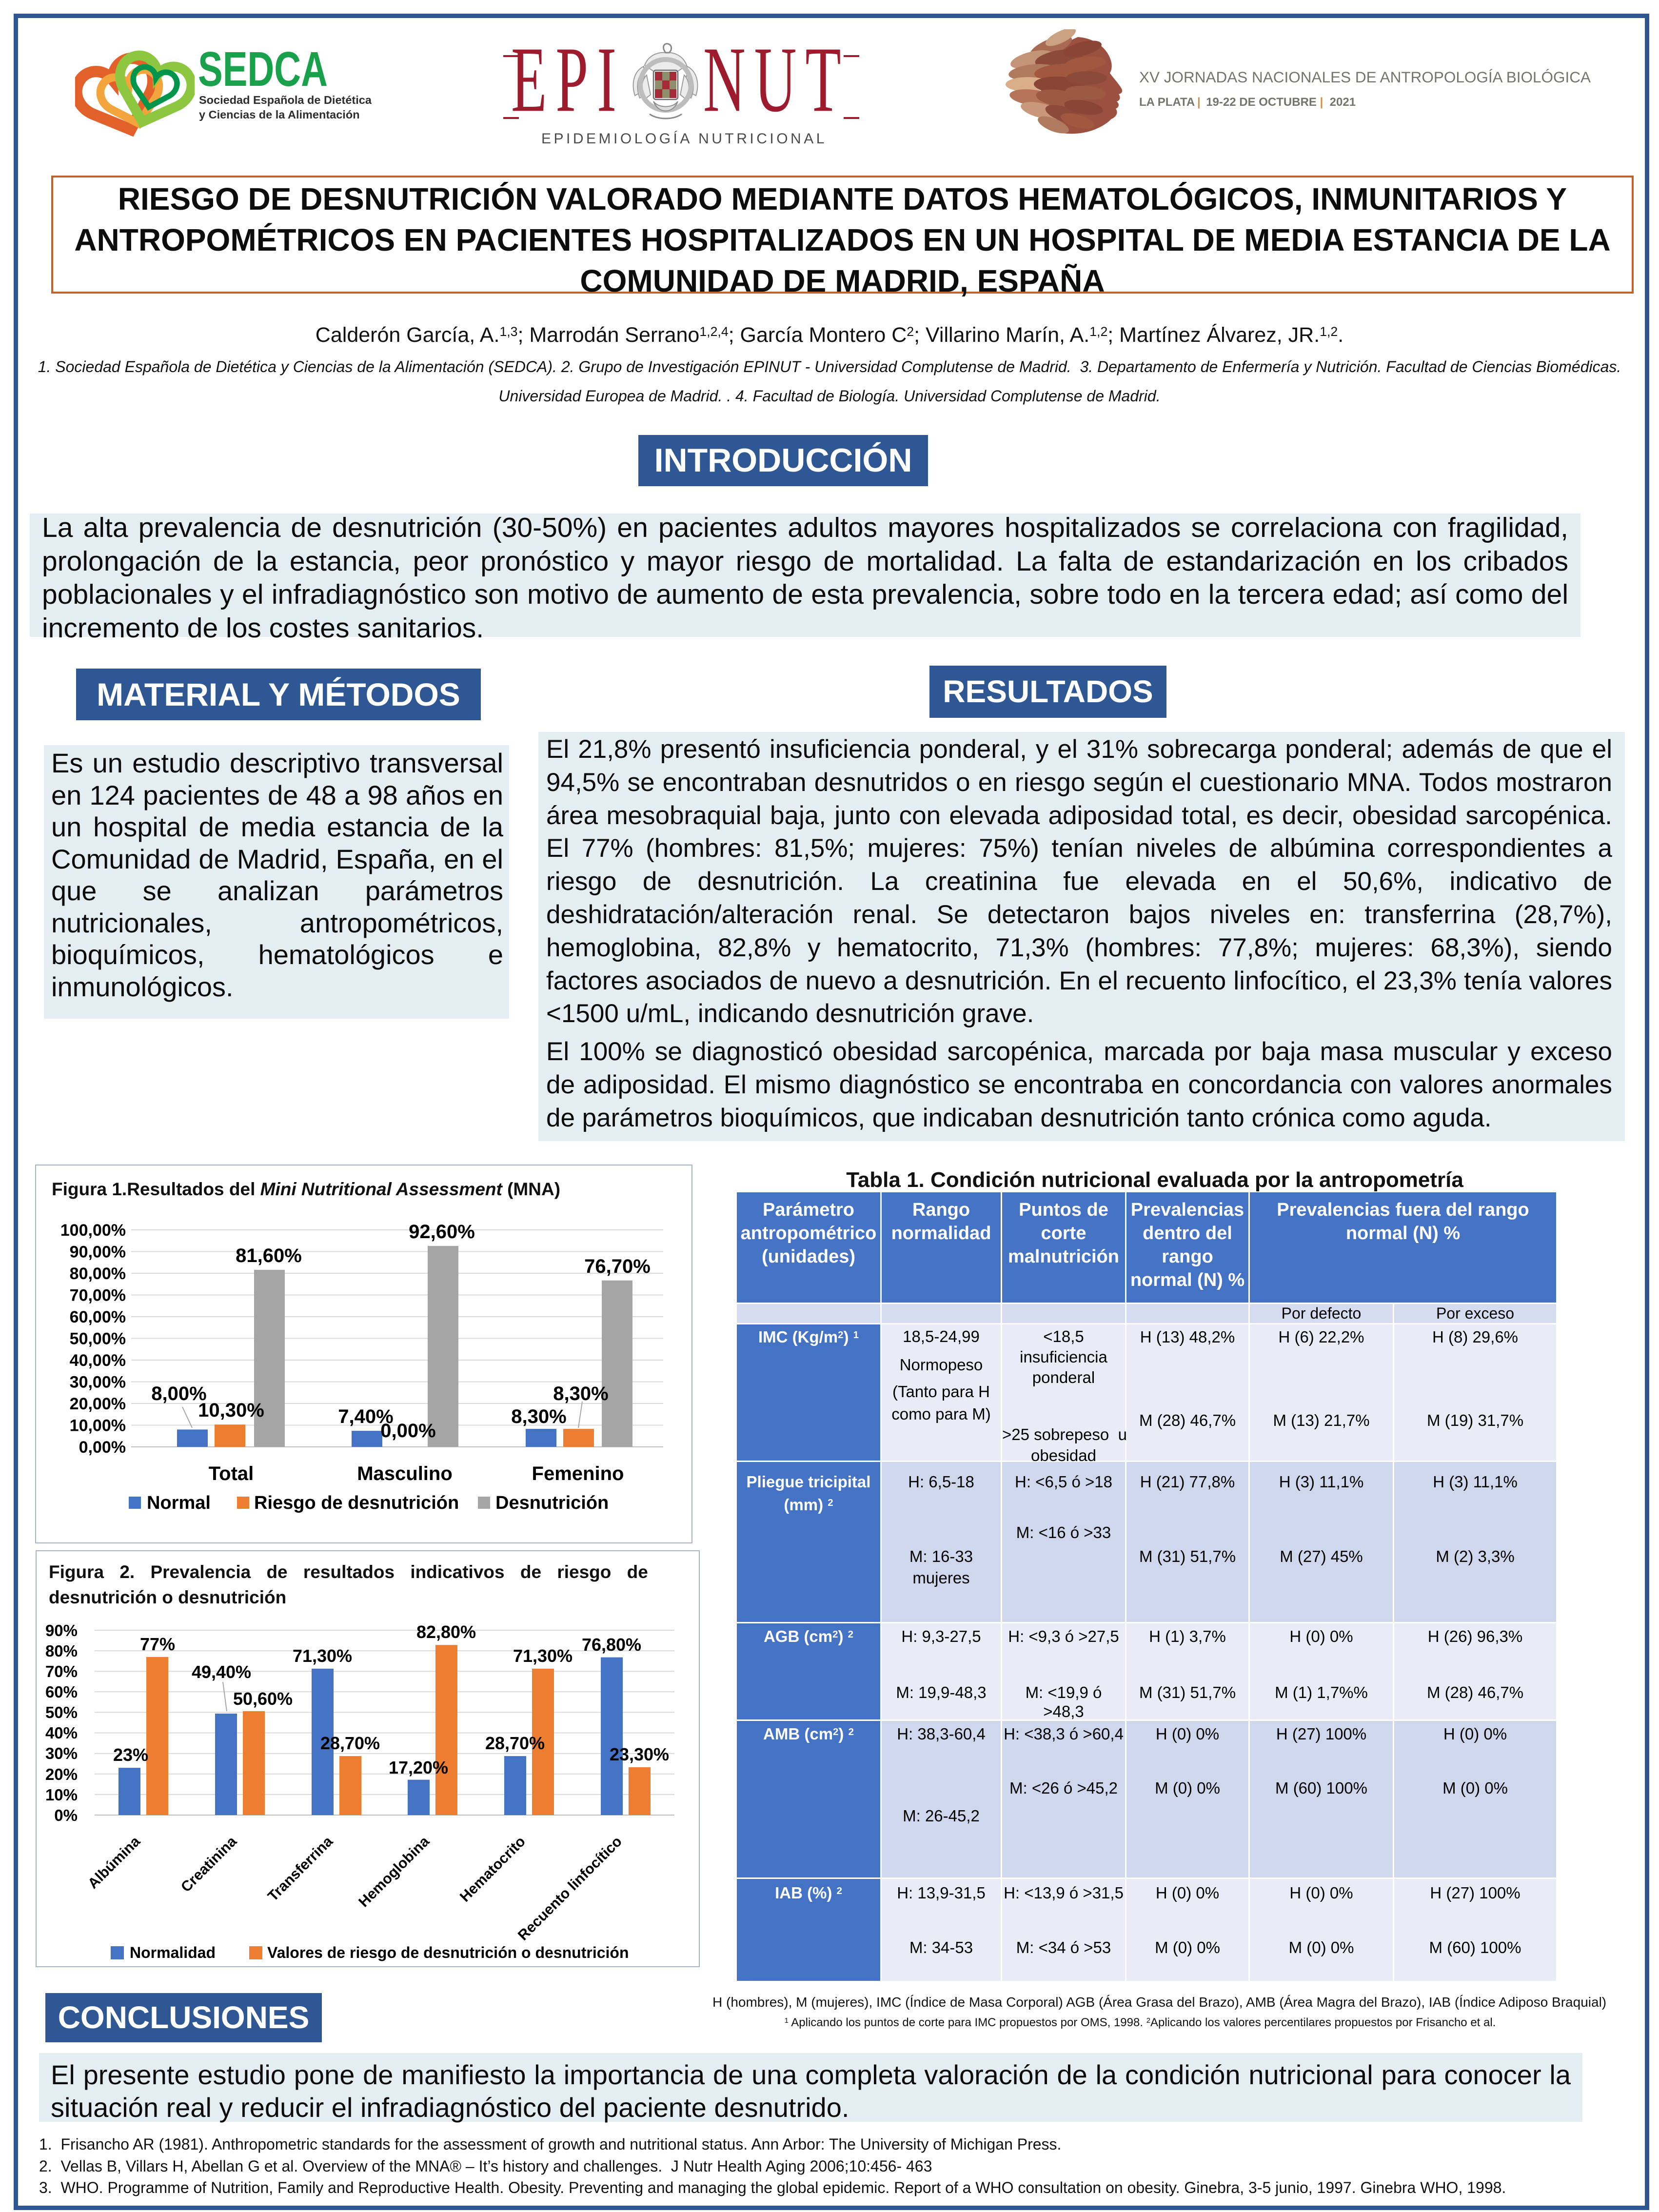 This screenshot has width=1659, height=2212. I want to click on svg-text: 60,00%, so click(98, 1317).